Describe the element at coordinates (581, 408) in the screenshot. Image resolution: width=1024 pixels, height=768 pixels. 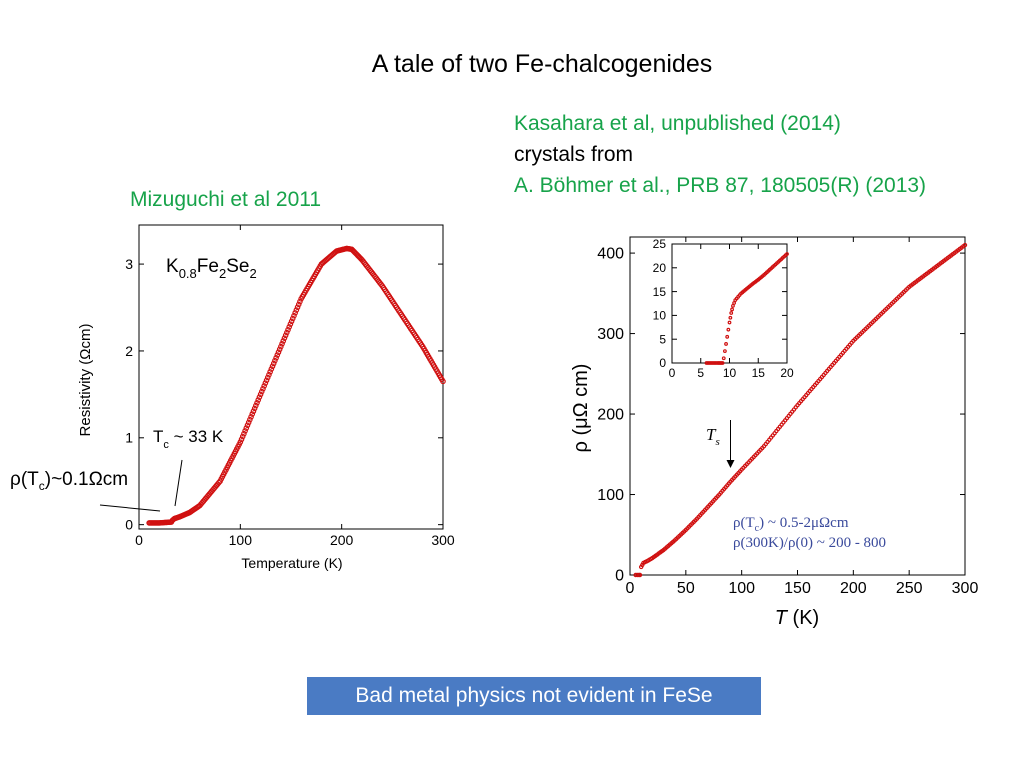
I see `right-y-label: ρ (μΩ cm)` at that location.